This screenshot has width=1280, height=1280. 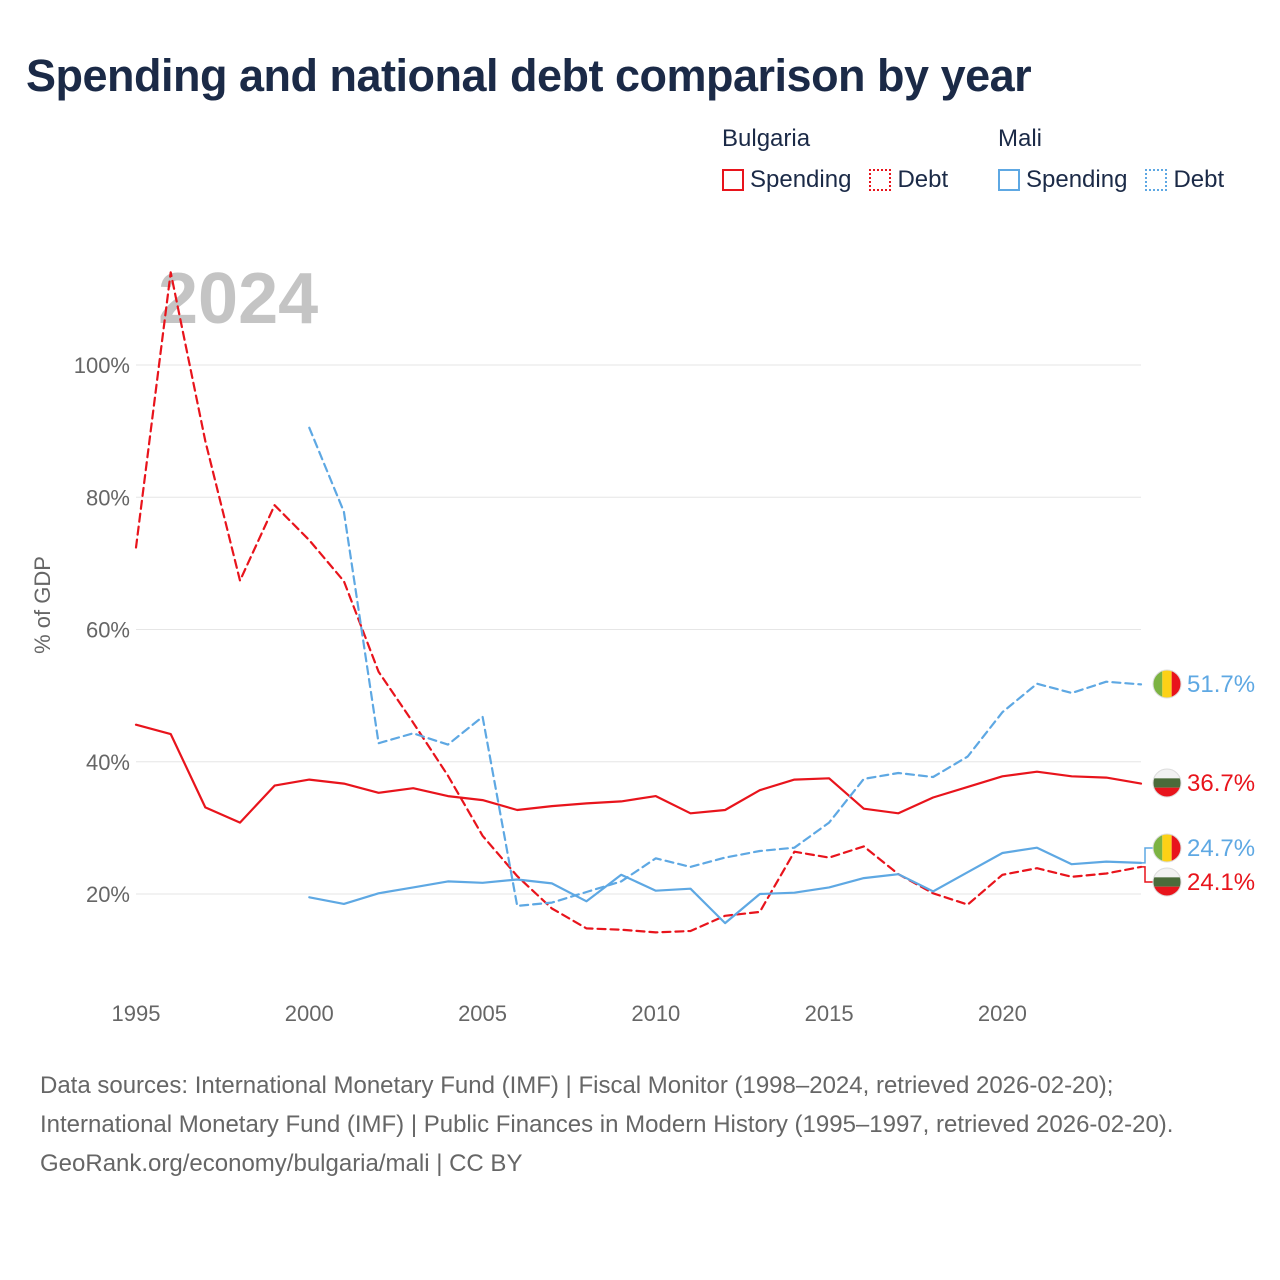 What do you see at coordinates (482, 1013) in the screenshot?
I see `x-tick-label: 2005` at bounding box center [482, 1013].